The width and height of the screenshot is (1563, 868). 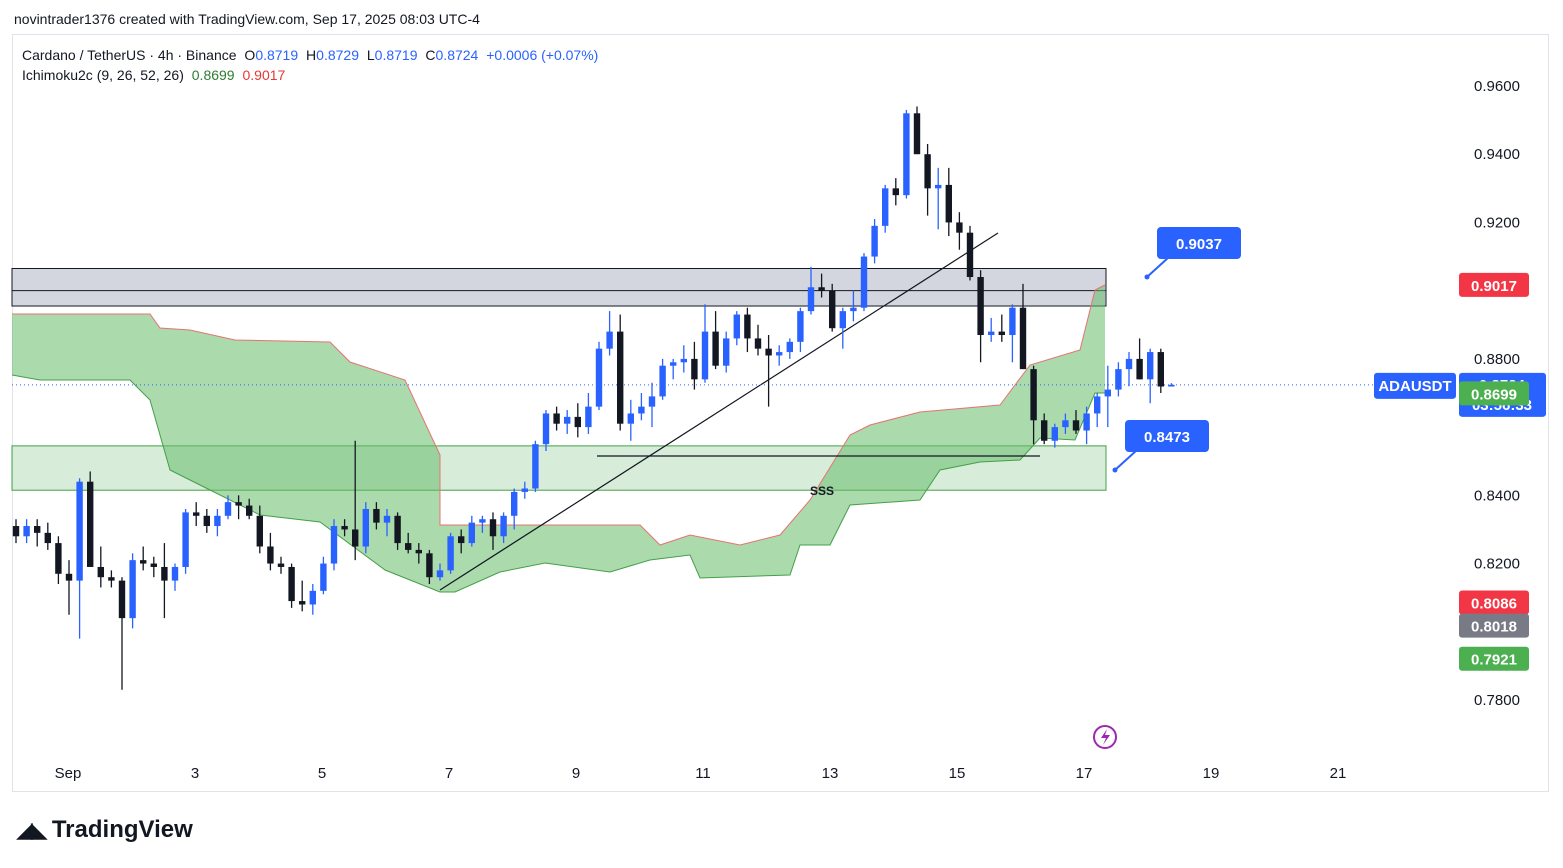 What do you see at coordinates (396, 55) in the screenshot?
I see `low-value: 0.8719` at bounding box center [396, 55].